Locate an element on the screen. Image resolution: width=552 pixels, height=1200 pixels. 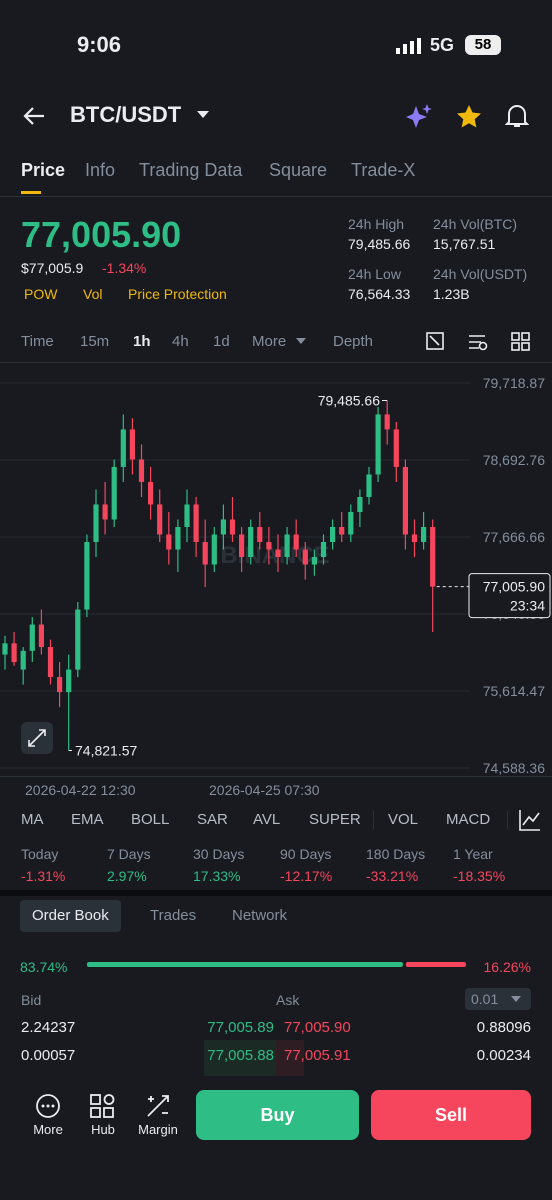
ask-header: Ask is located at coordinates (288, 1000).